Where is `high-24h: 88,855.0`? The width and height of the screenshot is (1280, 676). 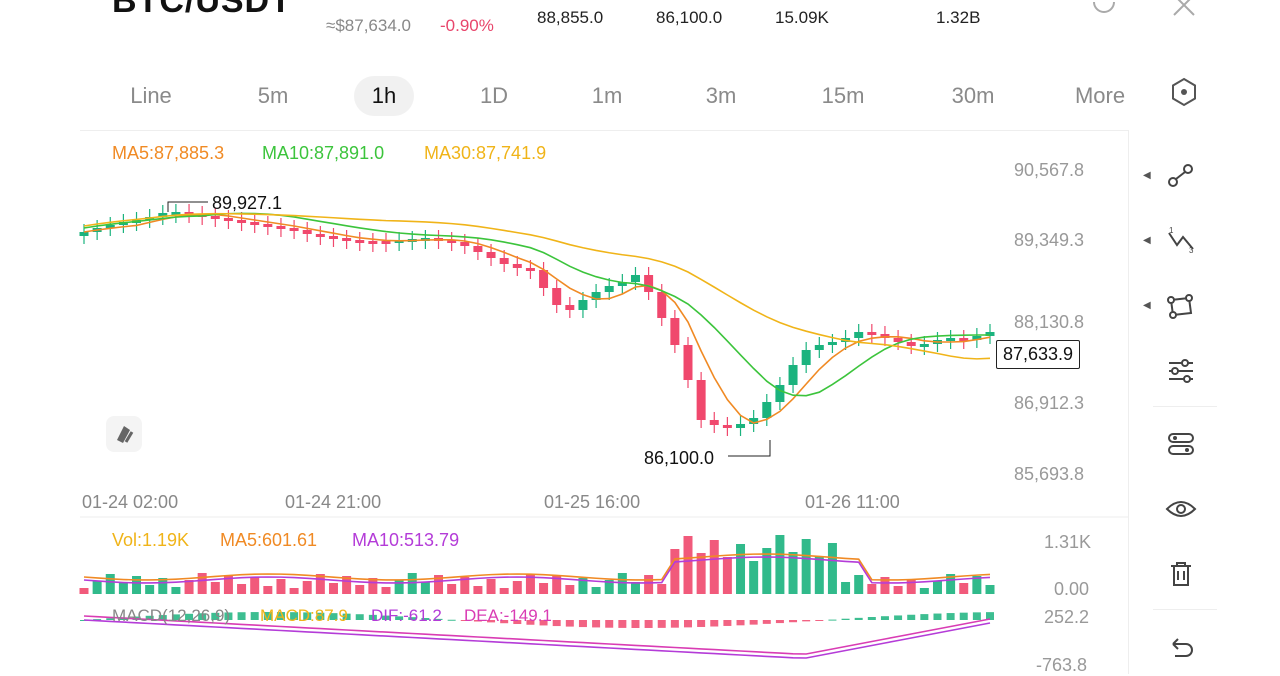 high-24h: 88,855.0 is located at coordinates (570, 17).